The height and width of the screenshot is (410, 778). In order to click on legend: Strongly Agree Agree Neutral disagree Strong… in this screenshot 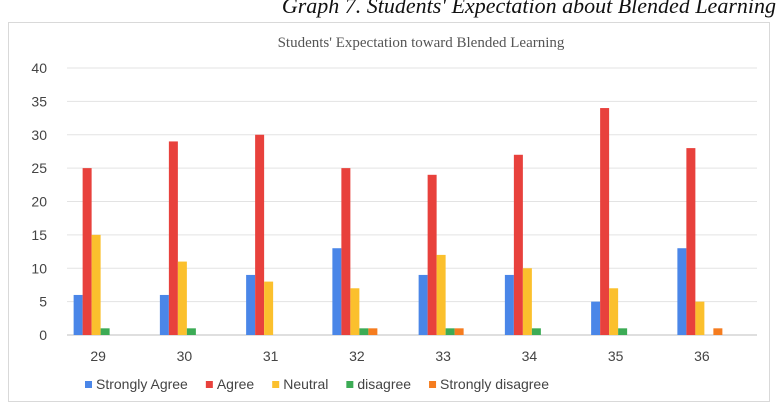, I will do `click(317, 384)`.